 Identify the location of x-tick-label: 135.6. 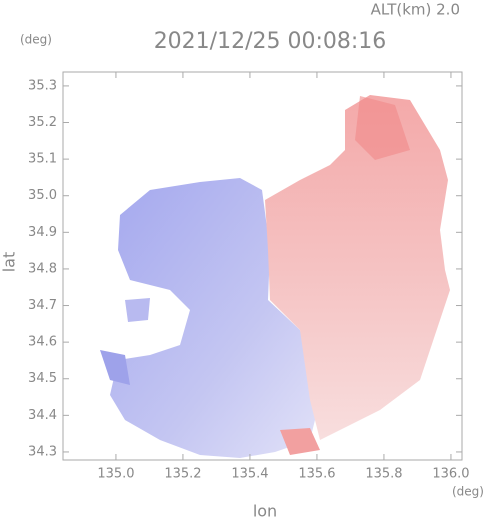
(316, 474).